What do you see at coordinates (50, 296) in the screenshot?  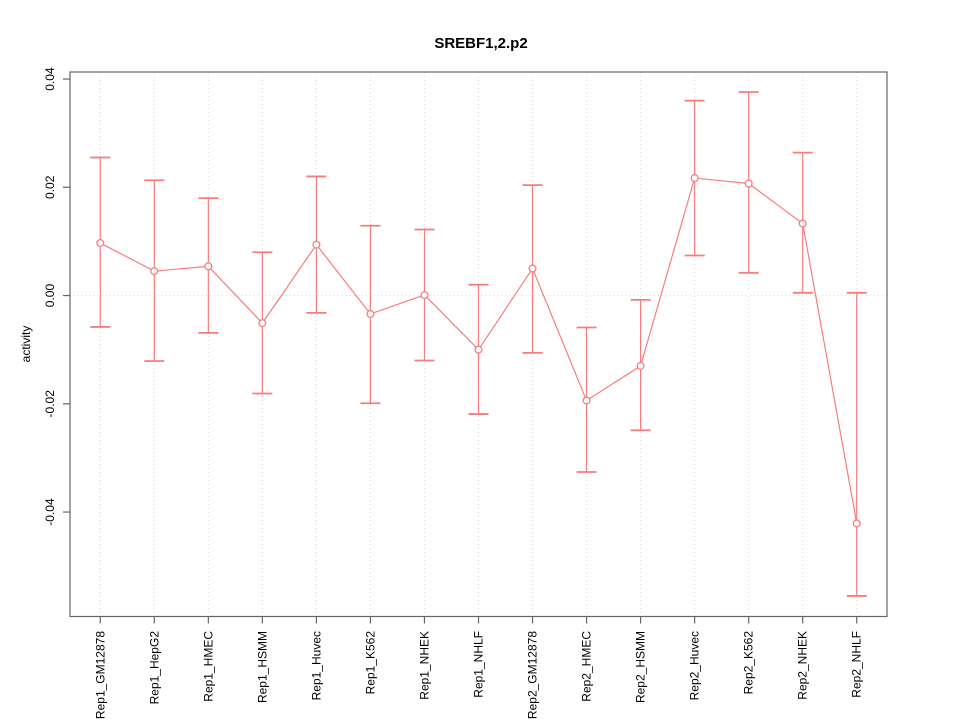 I see `y-tick-label: 0.00` at bounding box center [50, 296].